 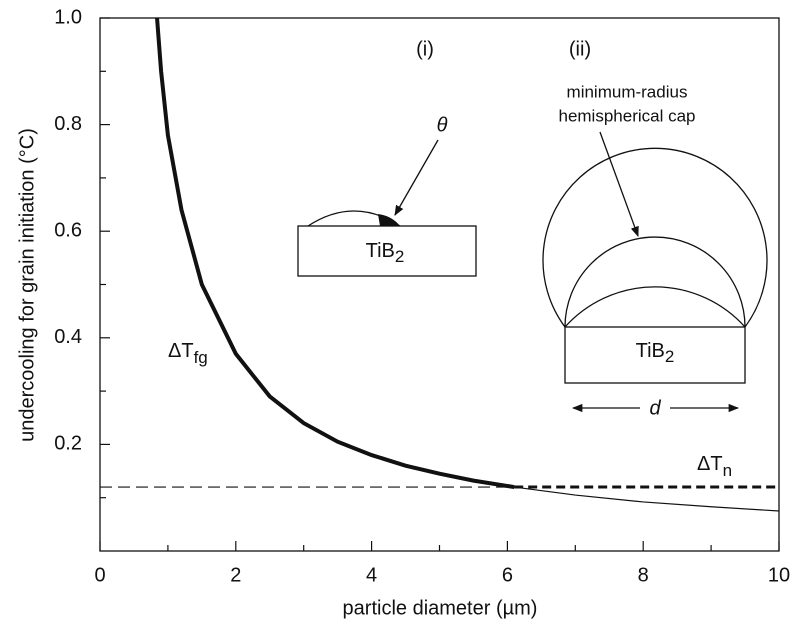 What do you see at coordinates (68, 230) in the screenshot?
I see `y-tick-label: 0.6` at bounding box center [68, 230].